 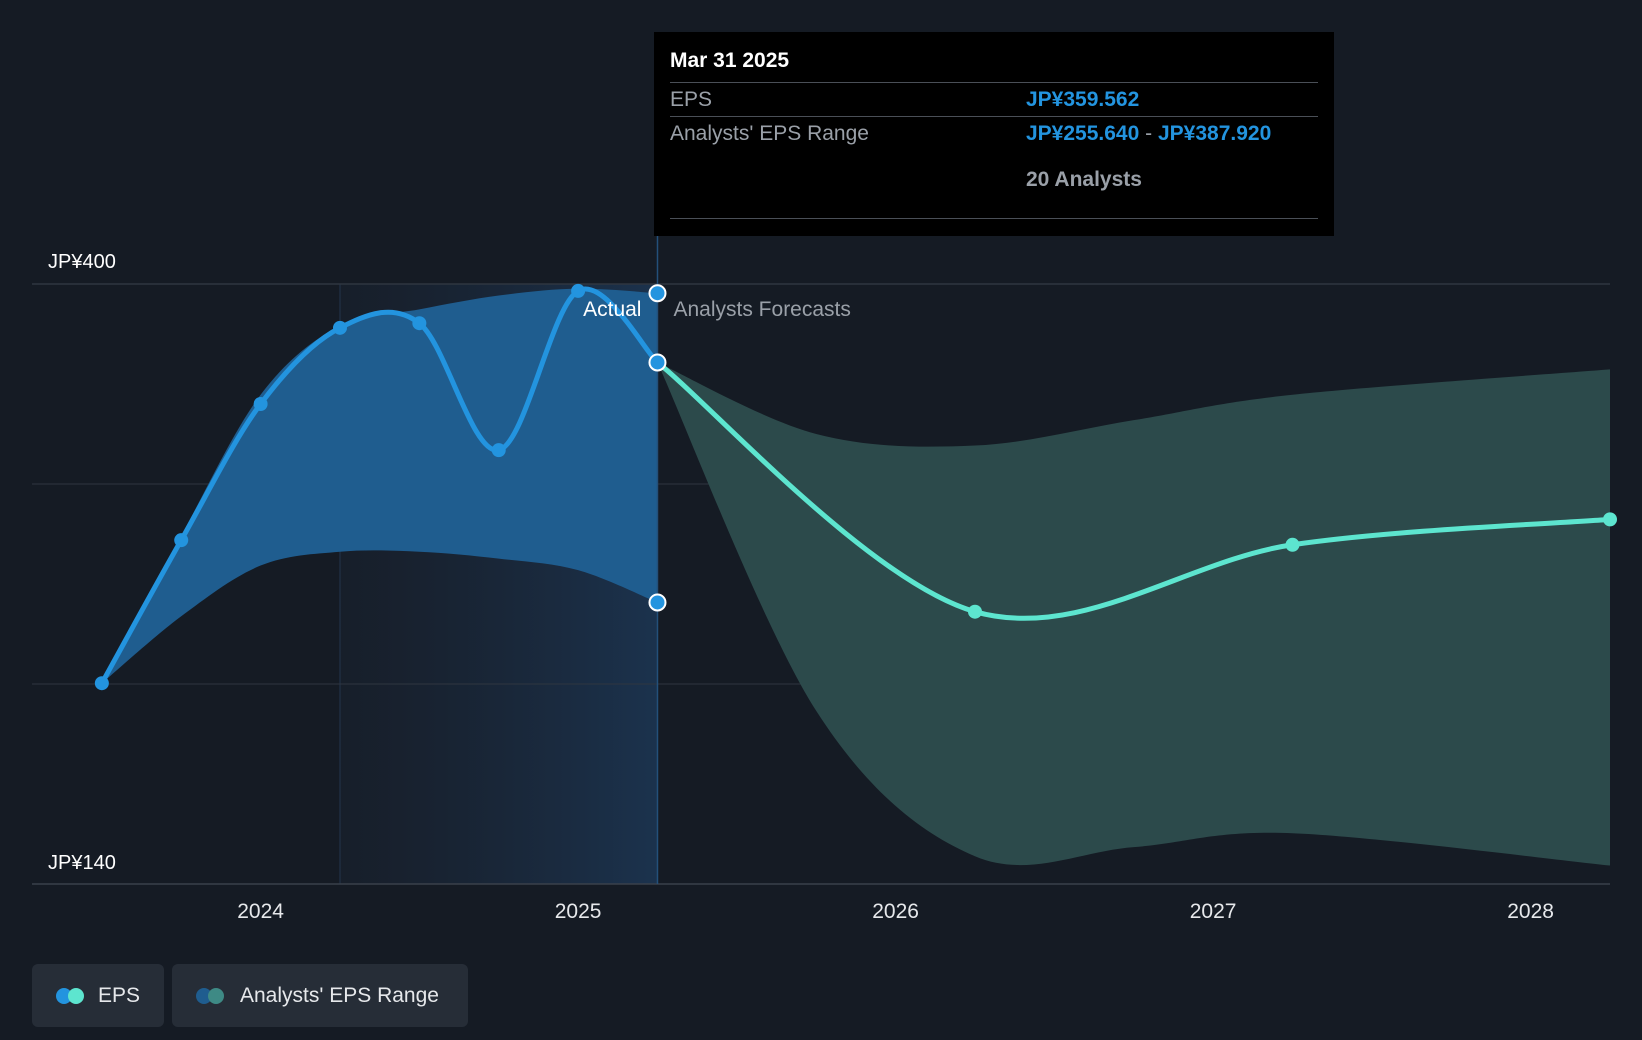 What do you see at coordinates (1133, 490) in the screenshot?
I see `eps-forecast-line` at bounding box center [1133, 490].